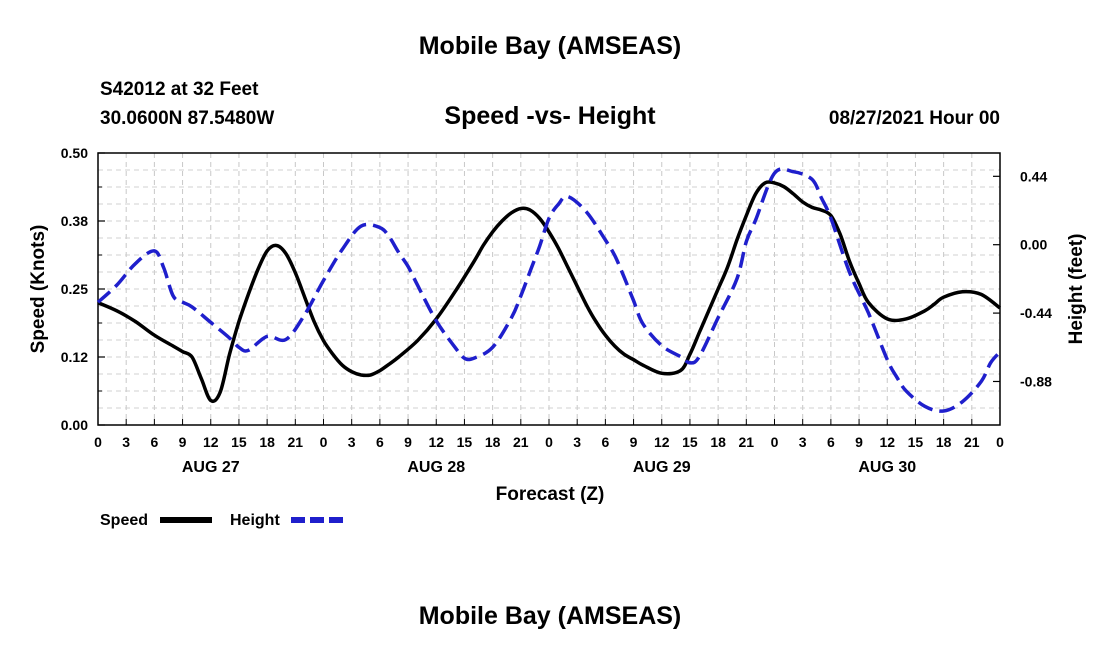 The image size is (1100, 650). I want to click on y-tick-label: 0.12, so click(74, 357).